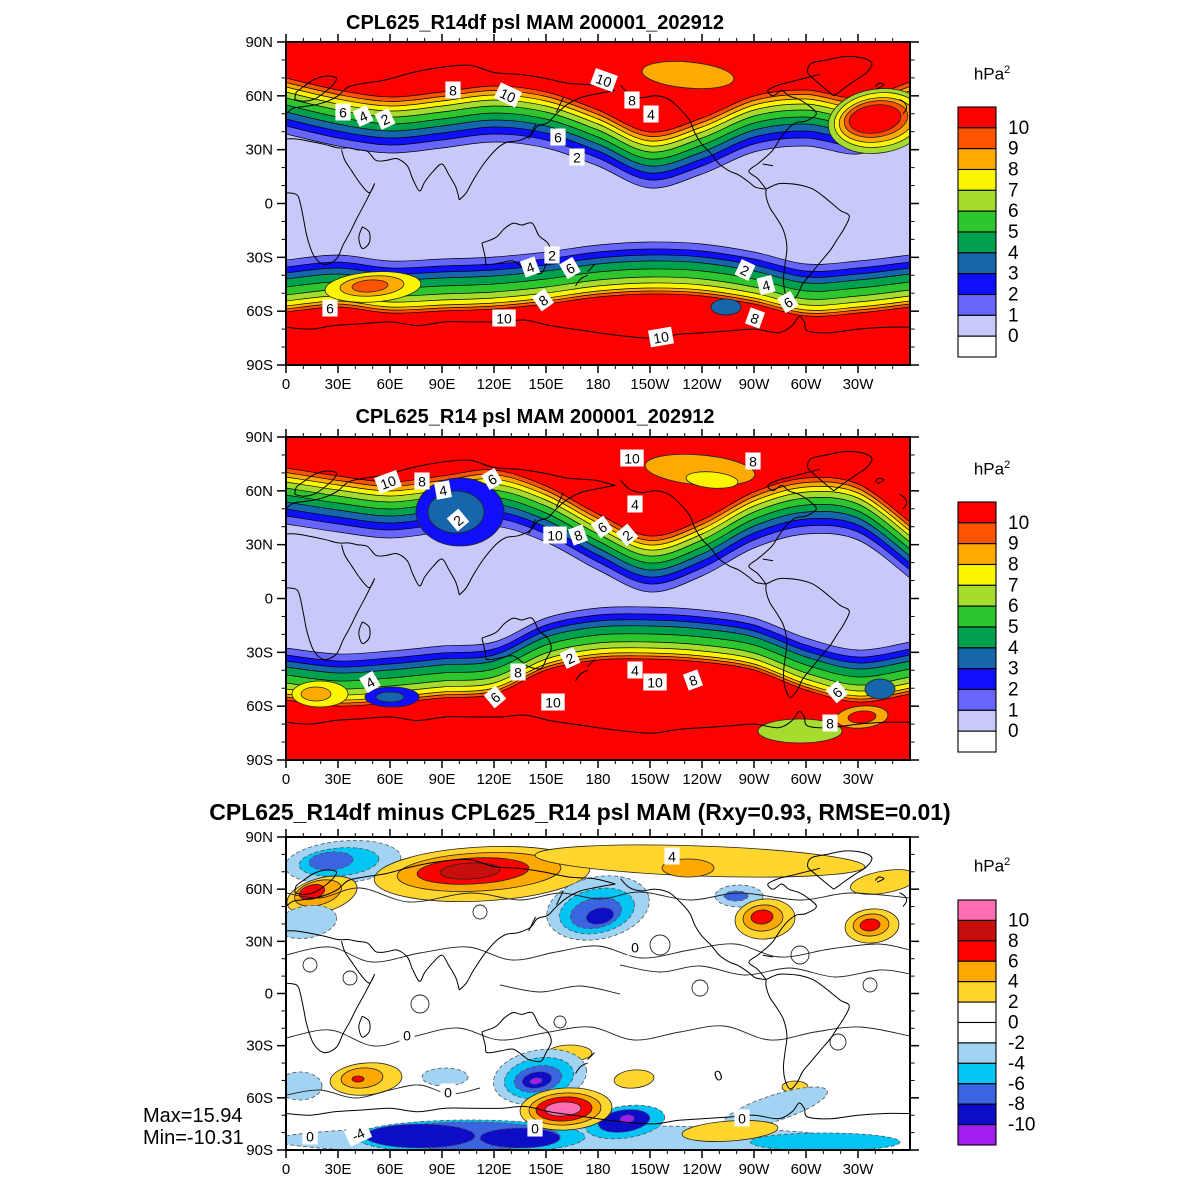 This screenshot has height=1200, width=1200. I want to click on svg-text: 0, so click(407, 1036).